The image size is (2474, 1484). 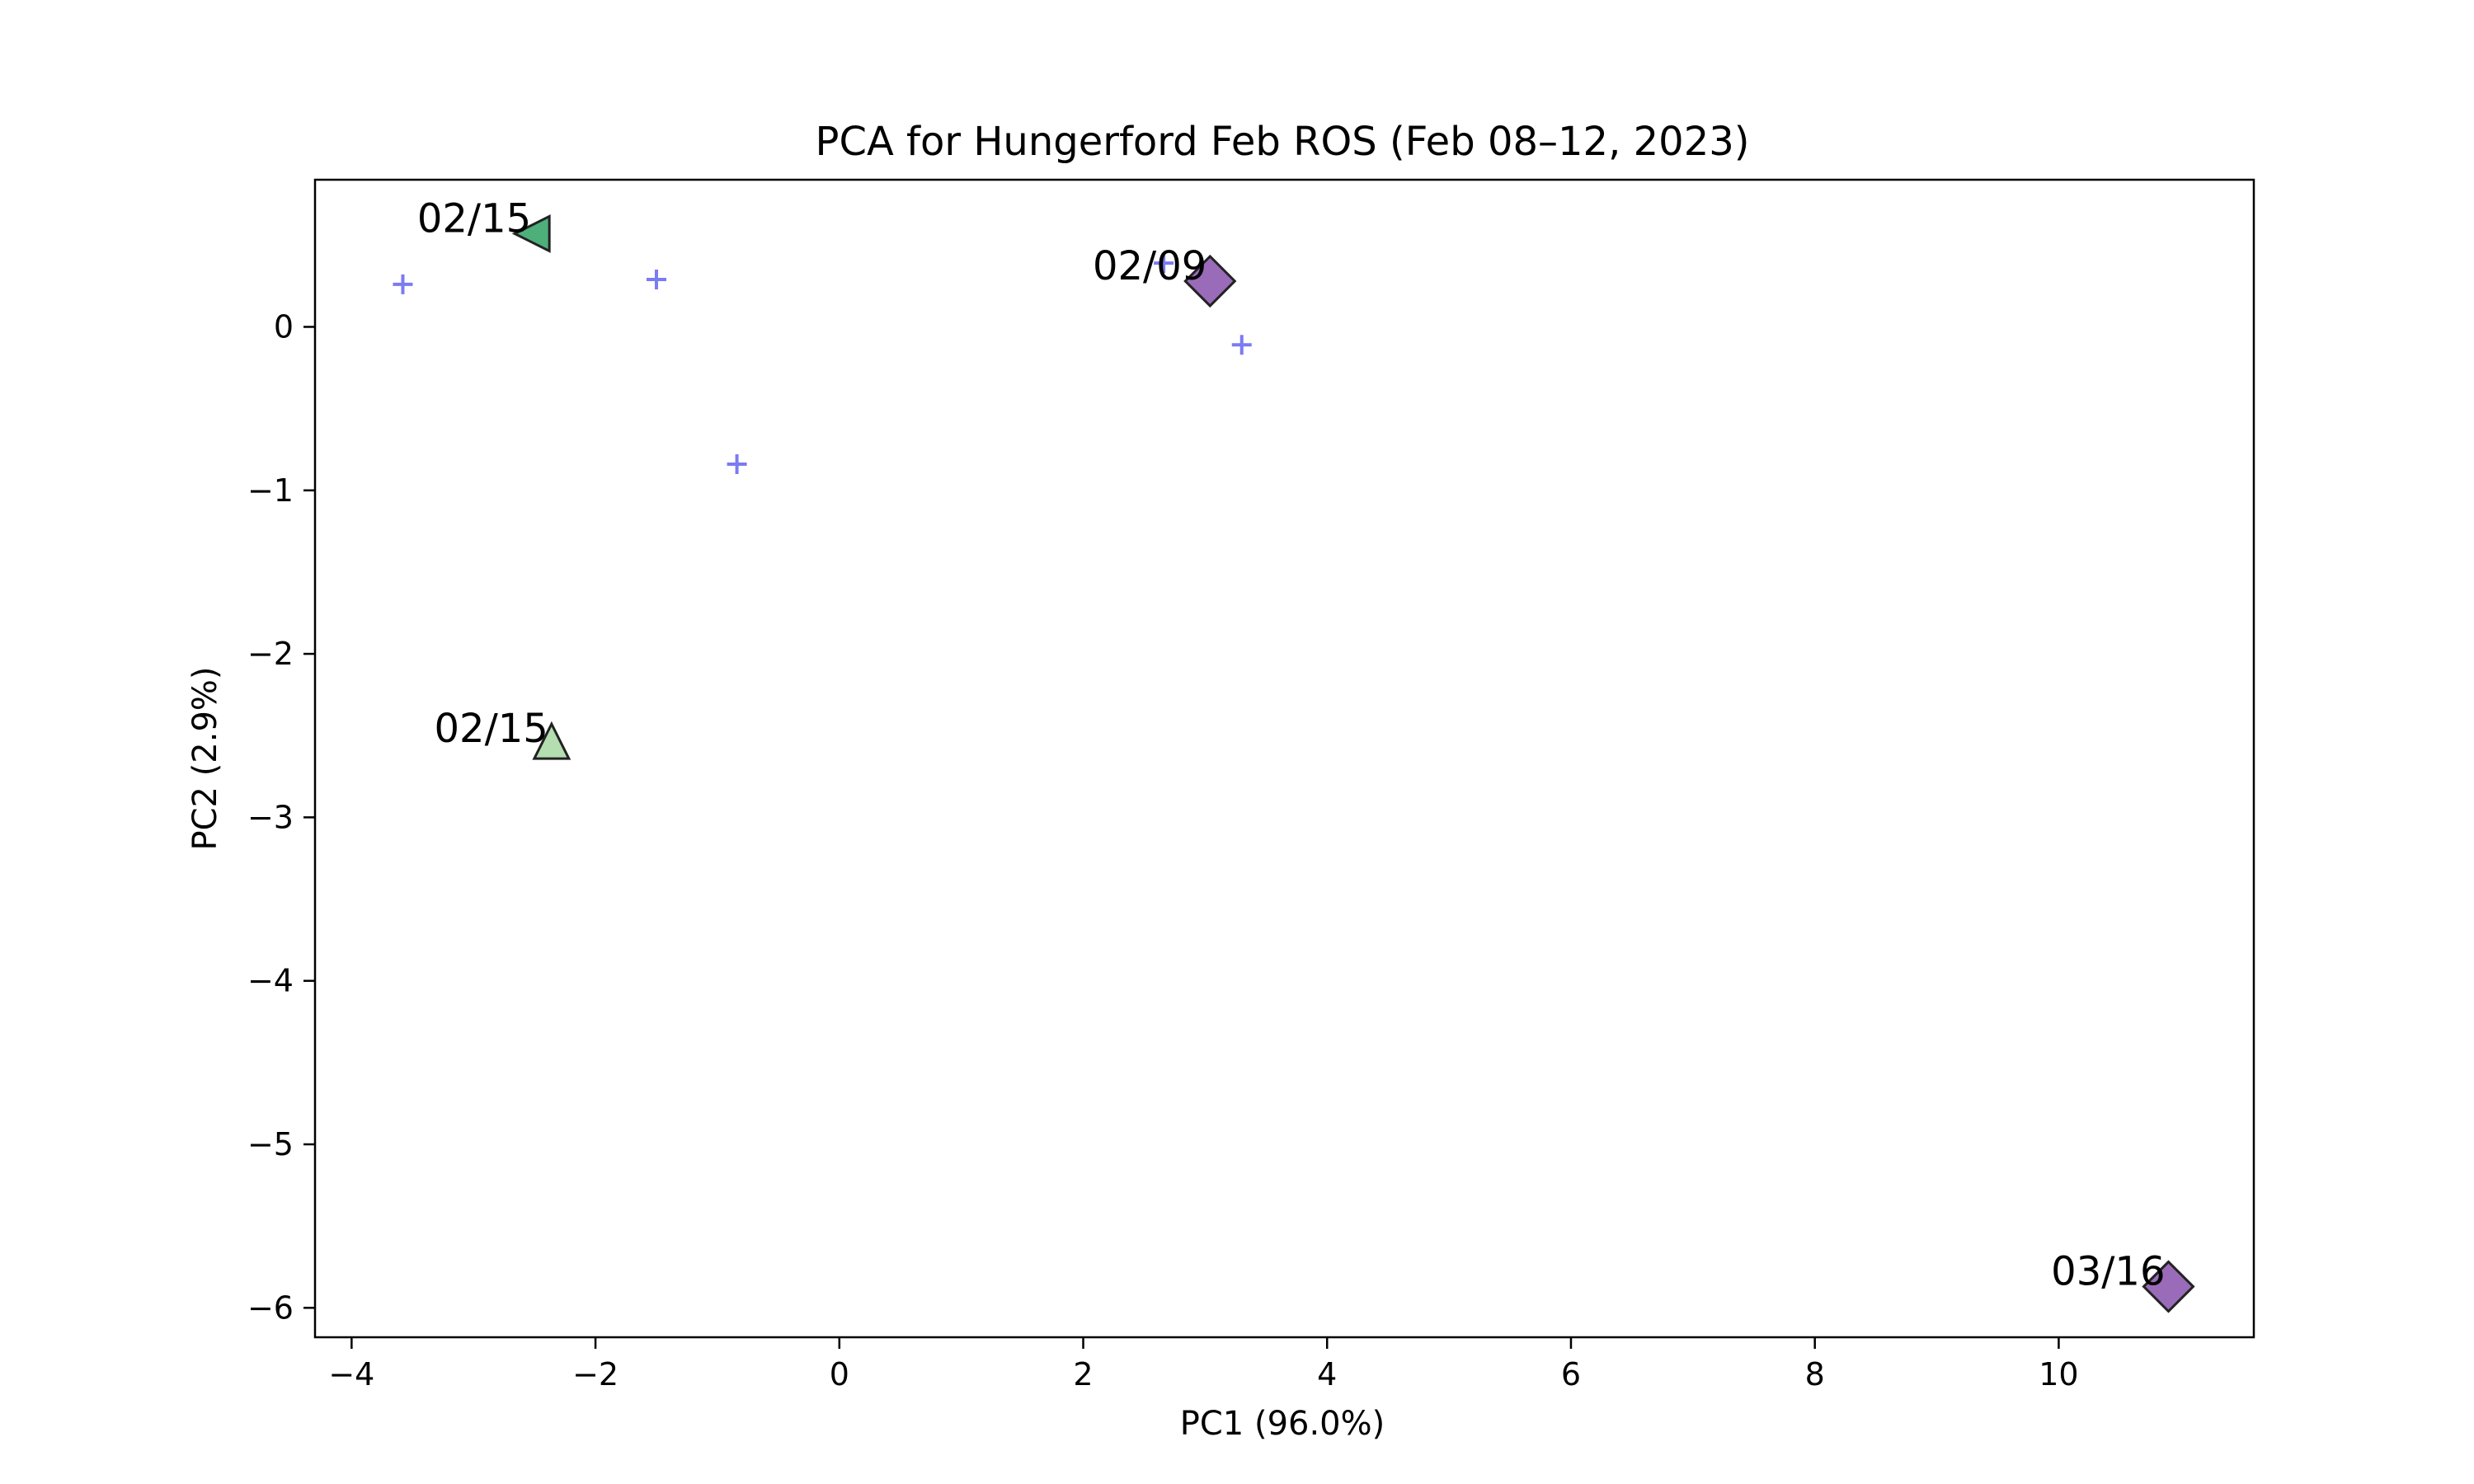 I want to click on y-tick-label: −4, so click(x=270, y=981).